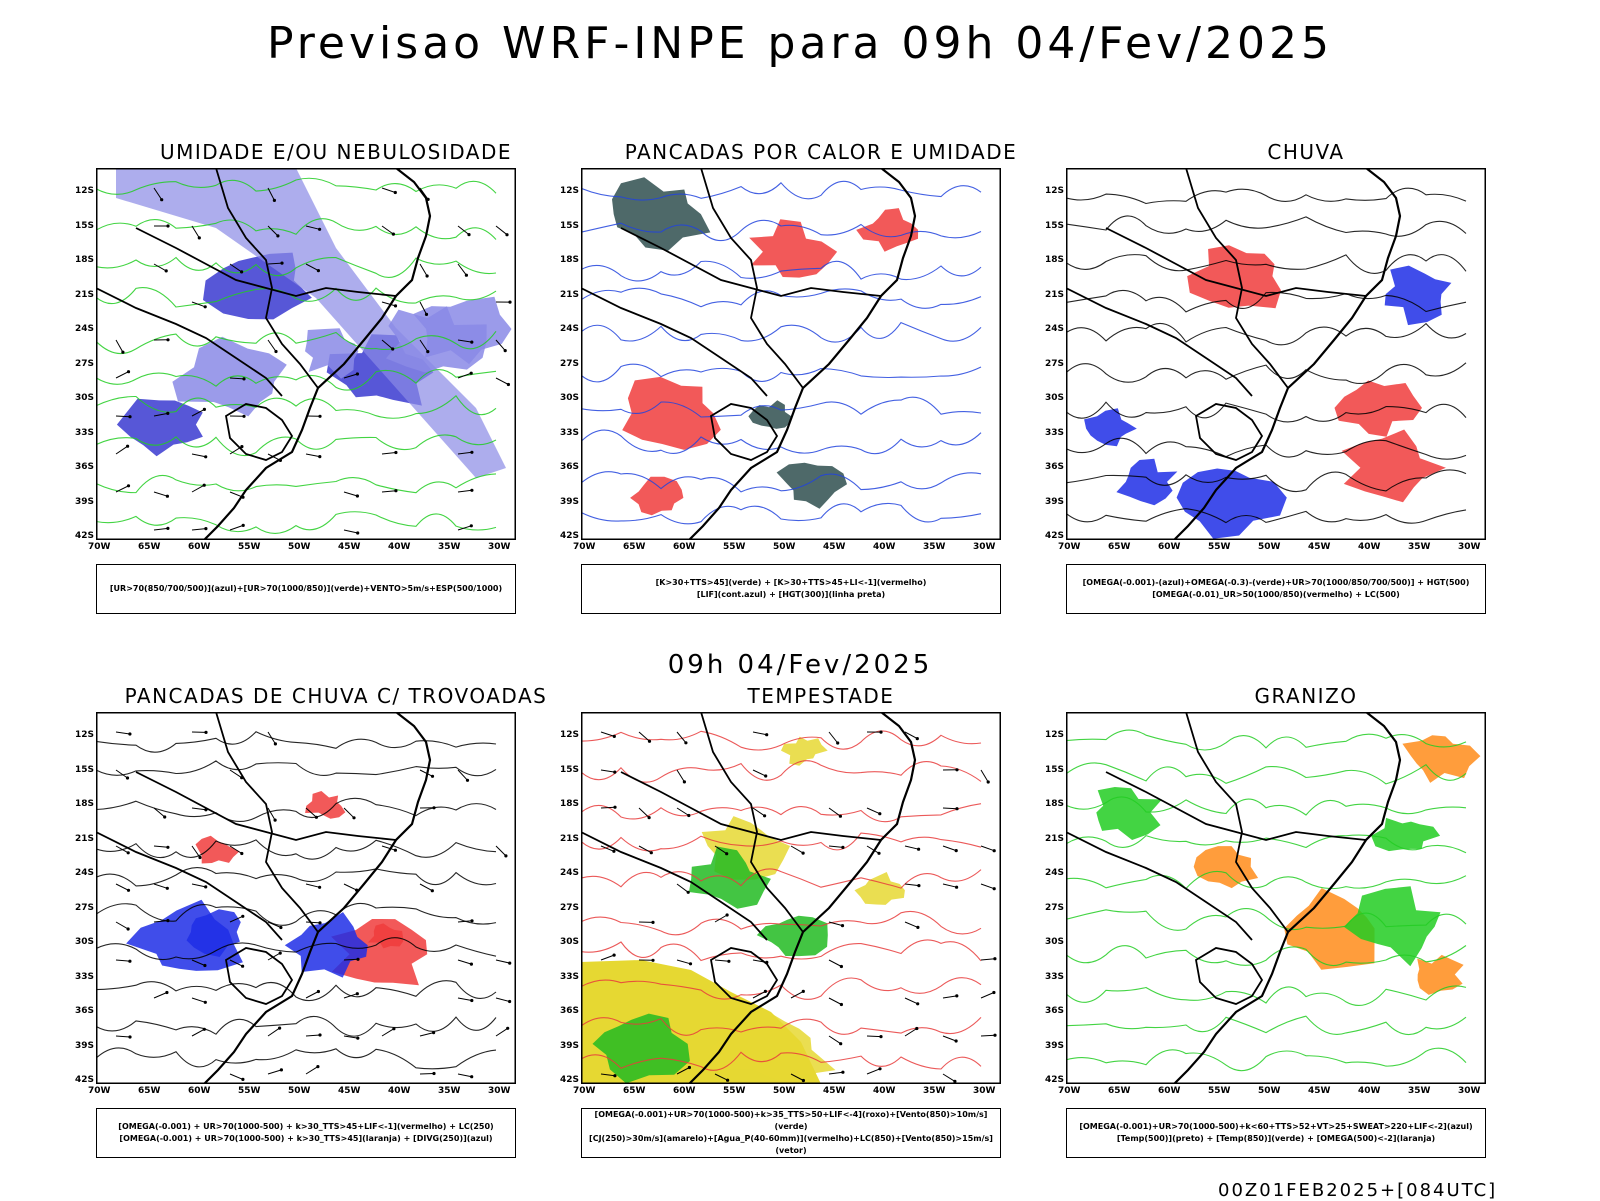  Describe the element at coordinates (336, 696) in the screenshot. I see `panel-title: PANCADAS DE CHUVA C/ TROVOADAS` at that location.